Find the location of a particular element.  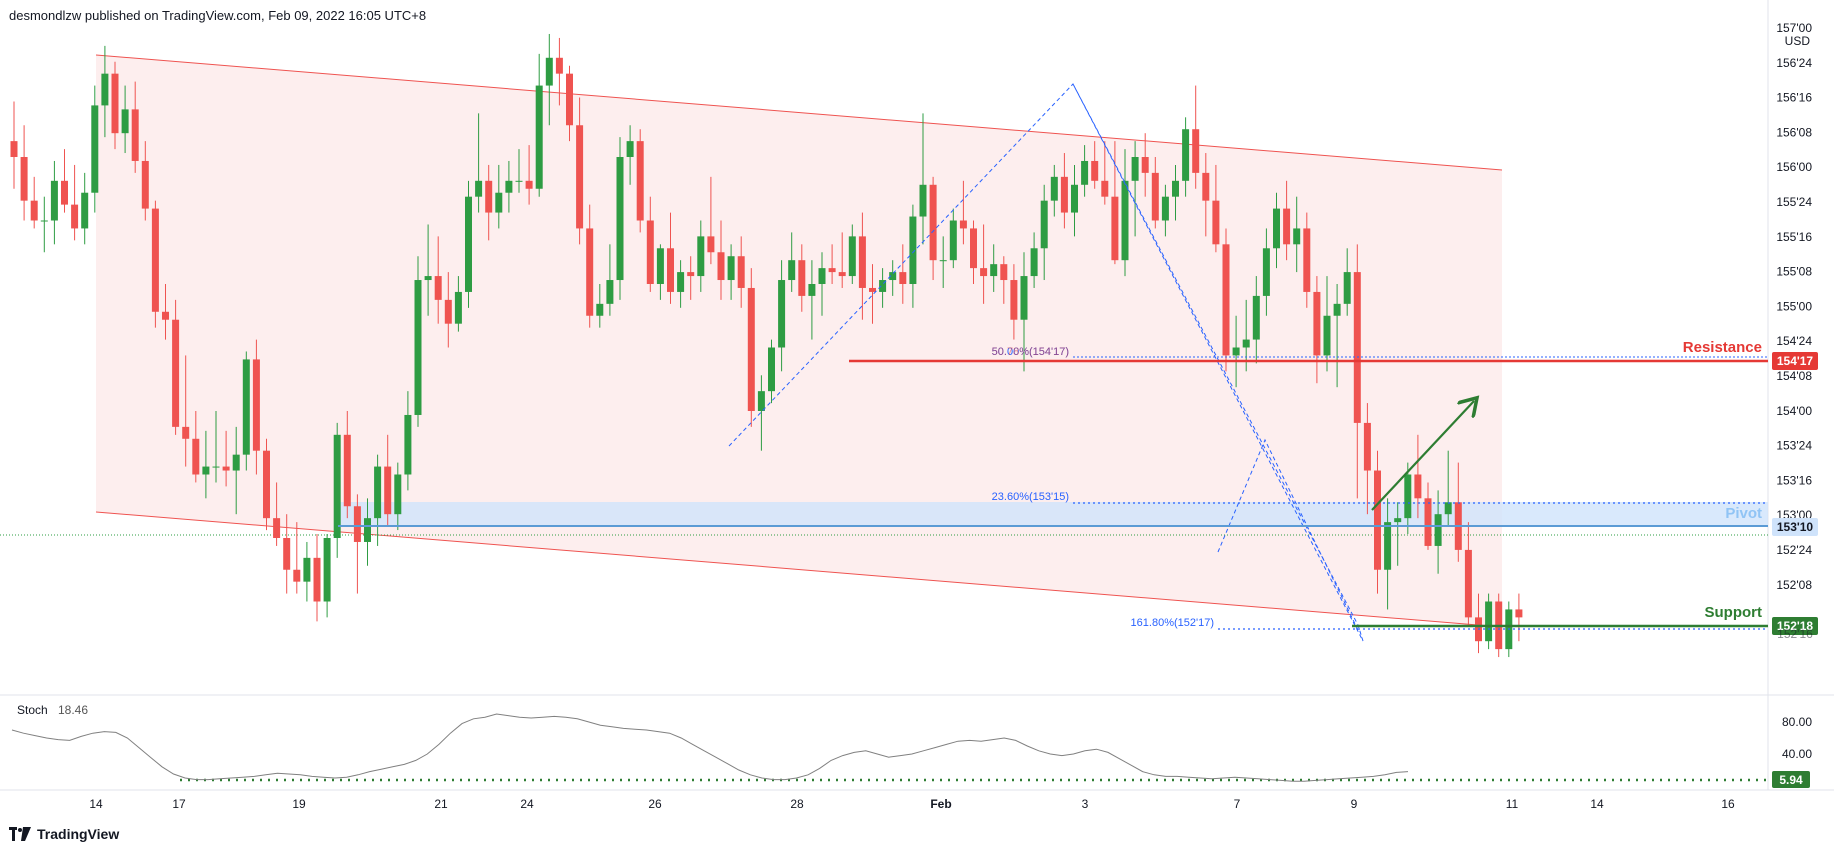

time-axis: 14 17 19 21 24 26 28 Feb 3 7 9 11 14 16 is located at coordinates (912, 804).